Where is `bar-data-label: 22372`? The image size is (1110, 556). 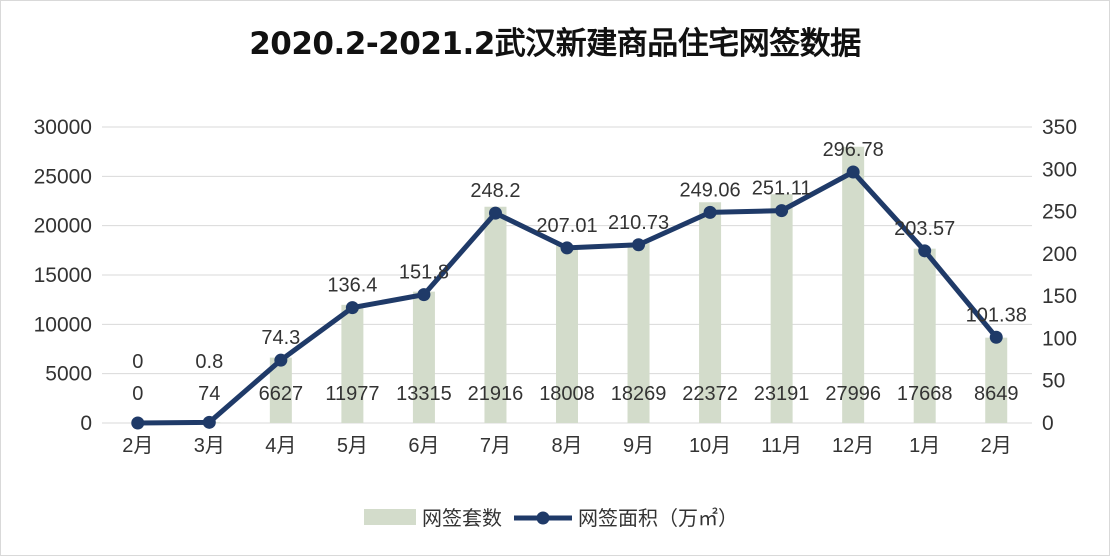 bar-data-label: 22372 is located at coordinates (710, 394).